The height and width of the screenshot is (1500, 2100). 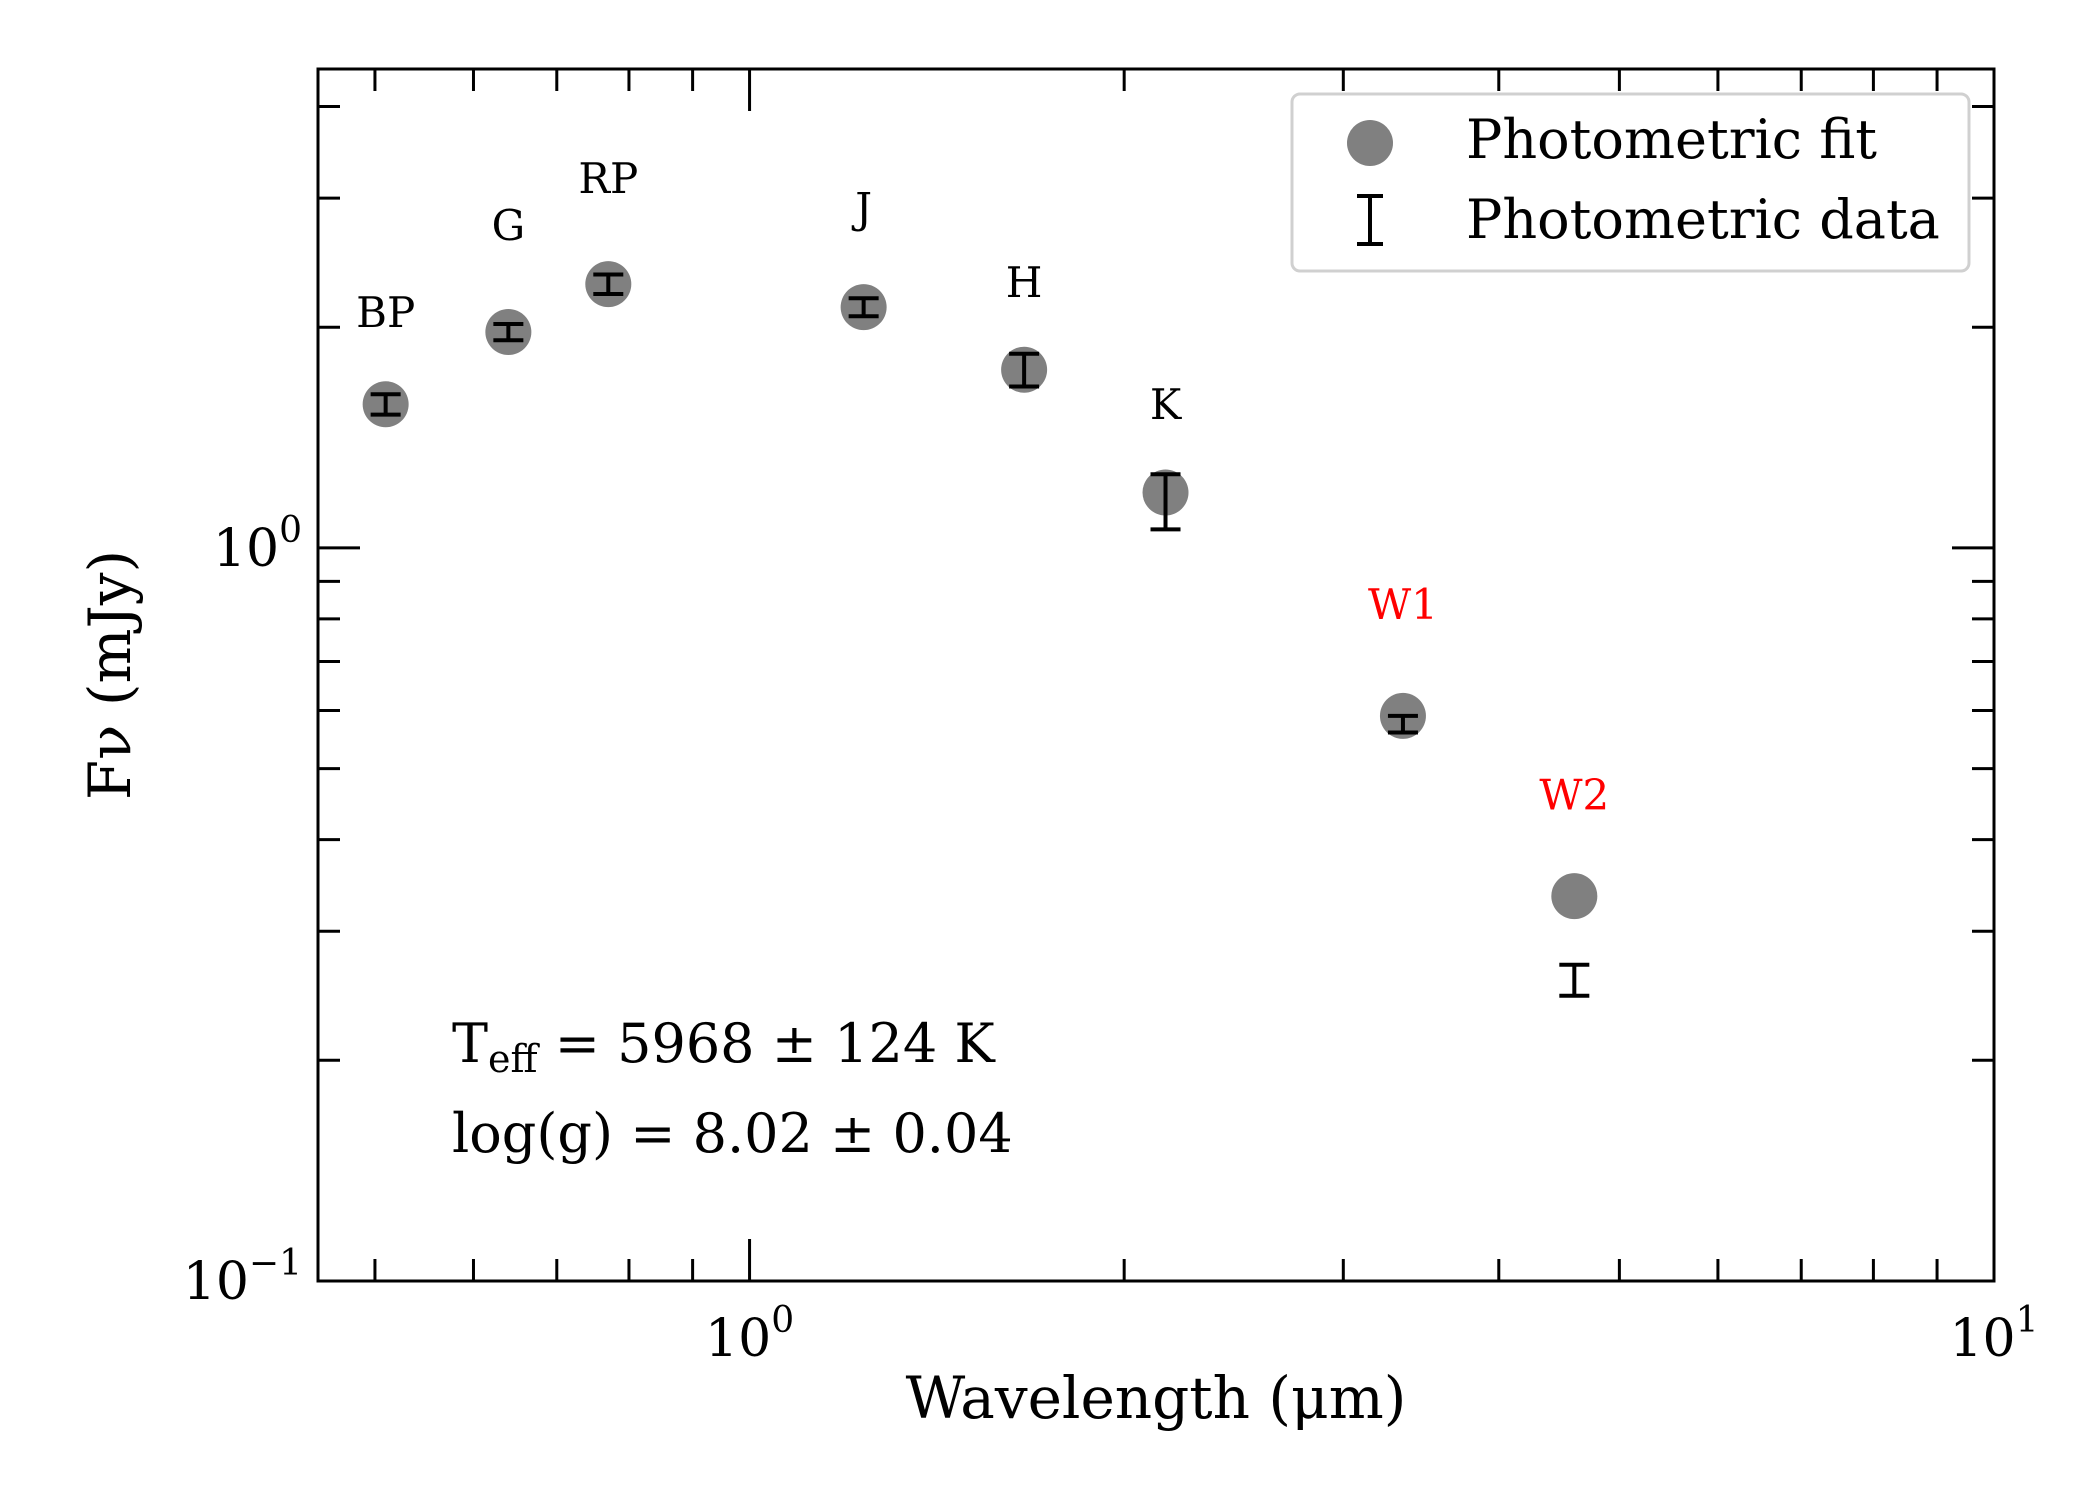 I want to click on band-label-w2: W2, so click(x=1574, y=794).